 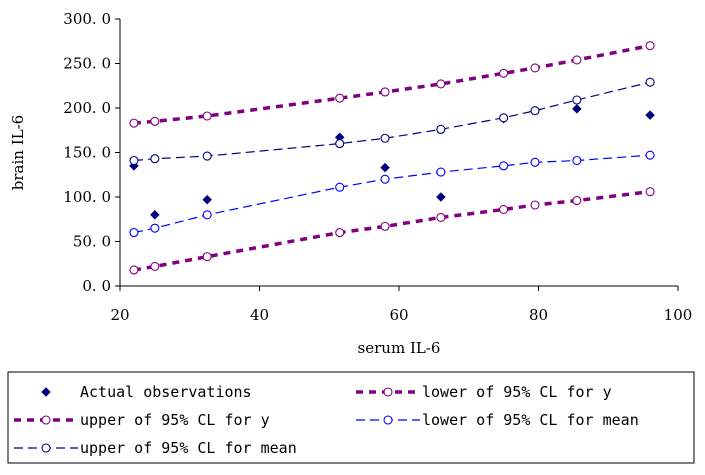 I want to click on y-tick-label: 250. 0, so click(x=87, y=64).